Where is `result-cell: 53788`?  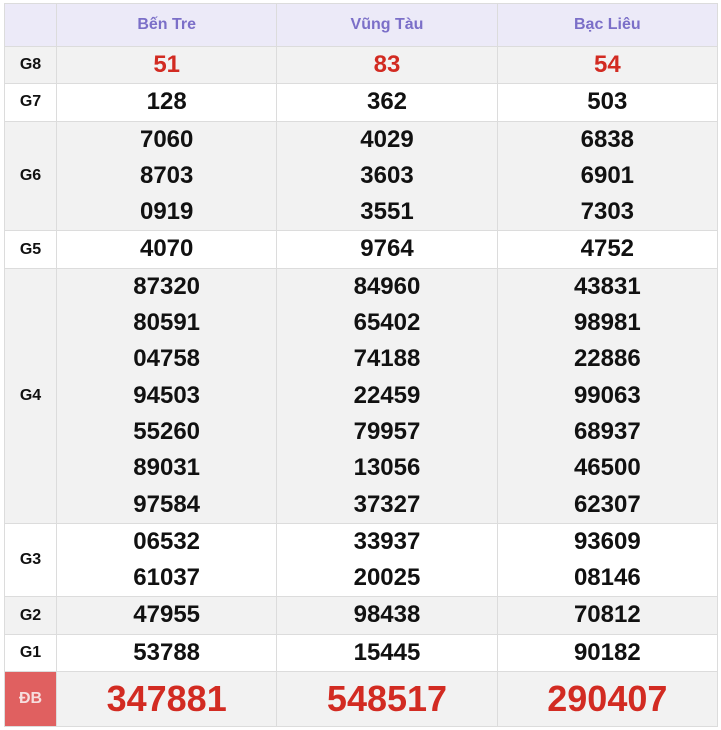
result-cell: 53788 is located at coordinates (166, 653).